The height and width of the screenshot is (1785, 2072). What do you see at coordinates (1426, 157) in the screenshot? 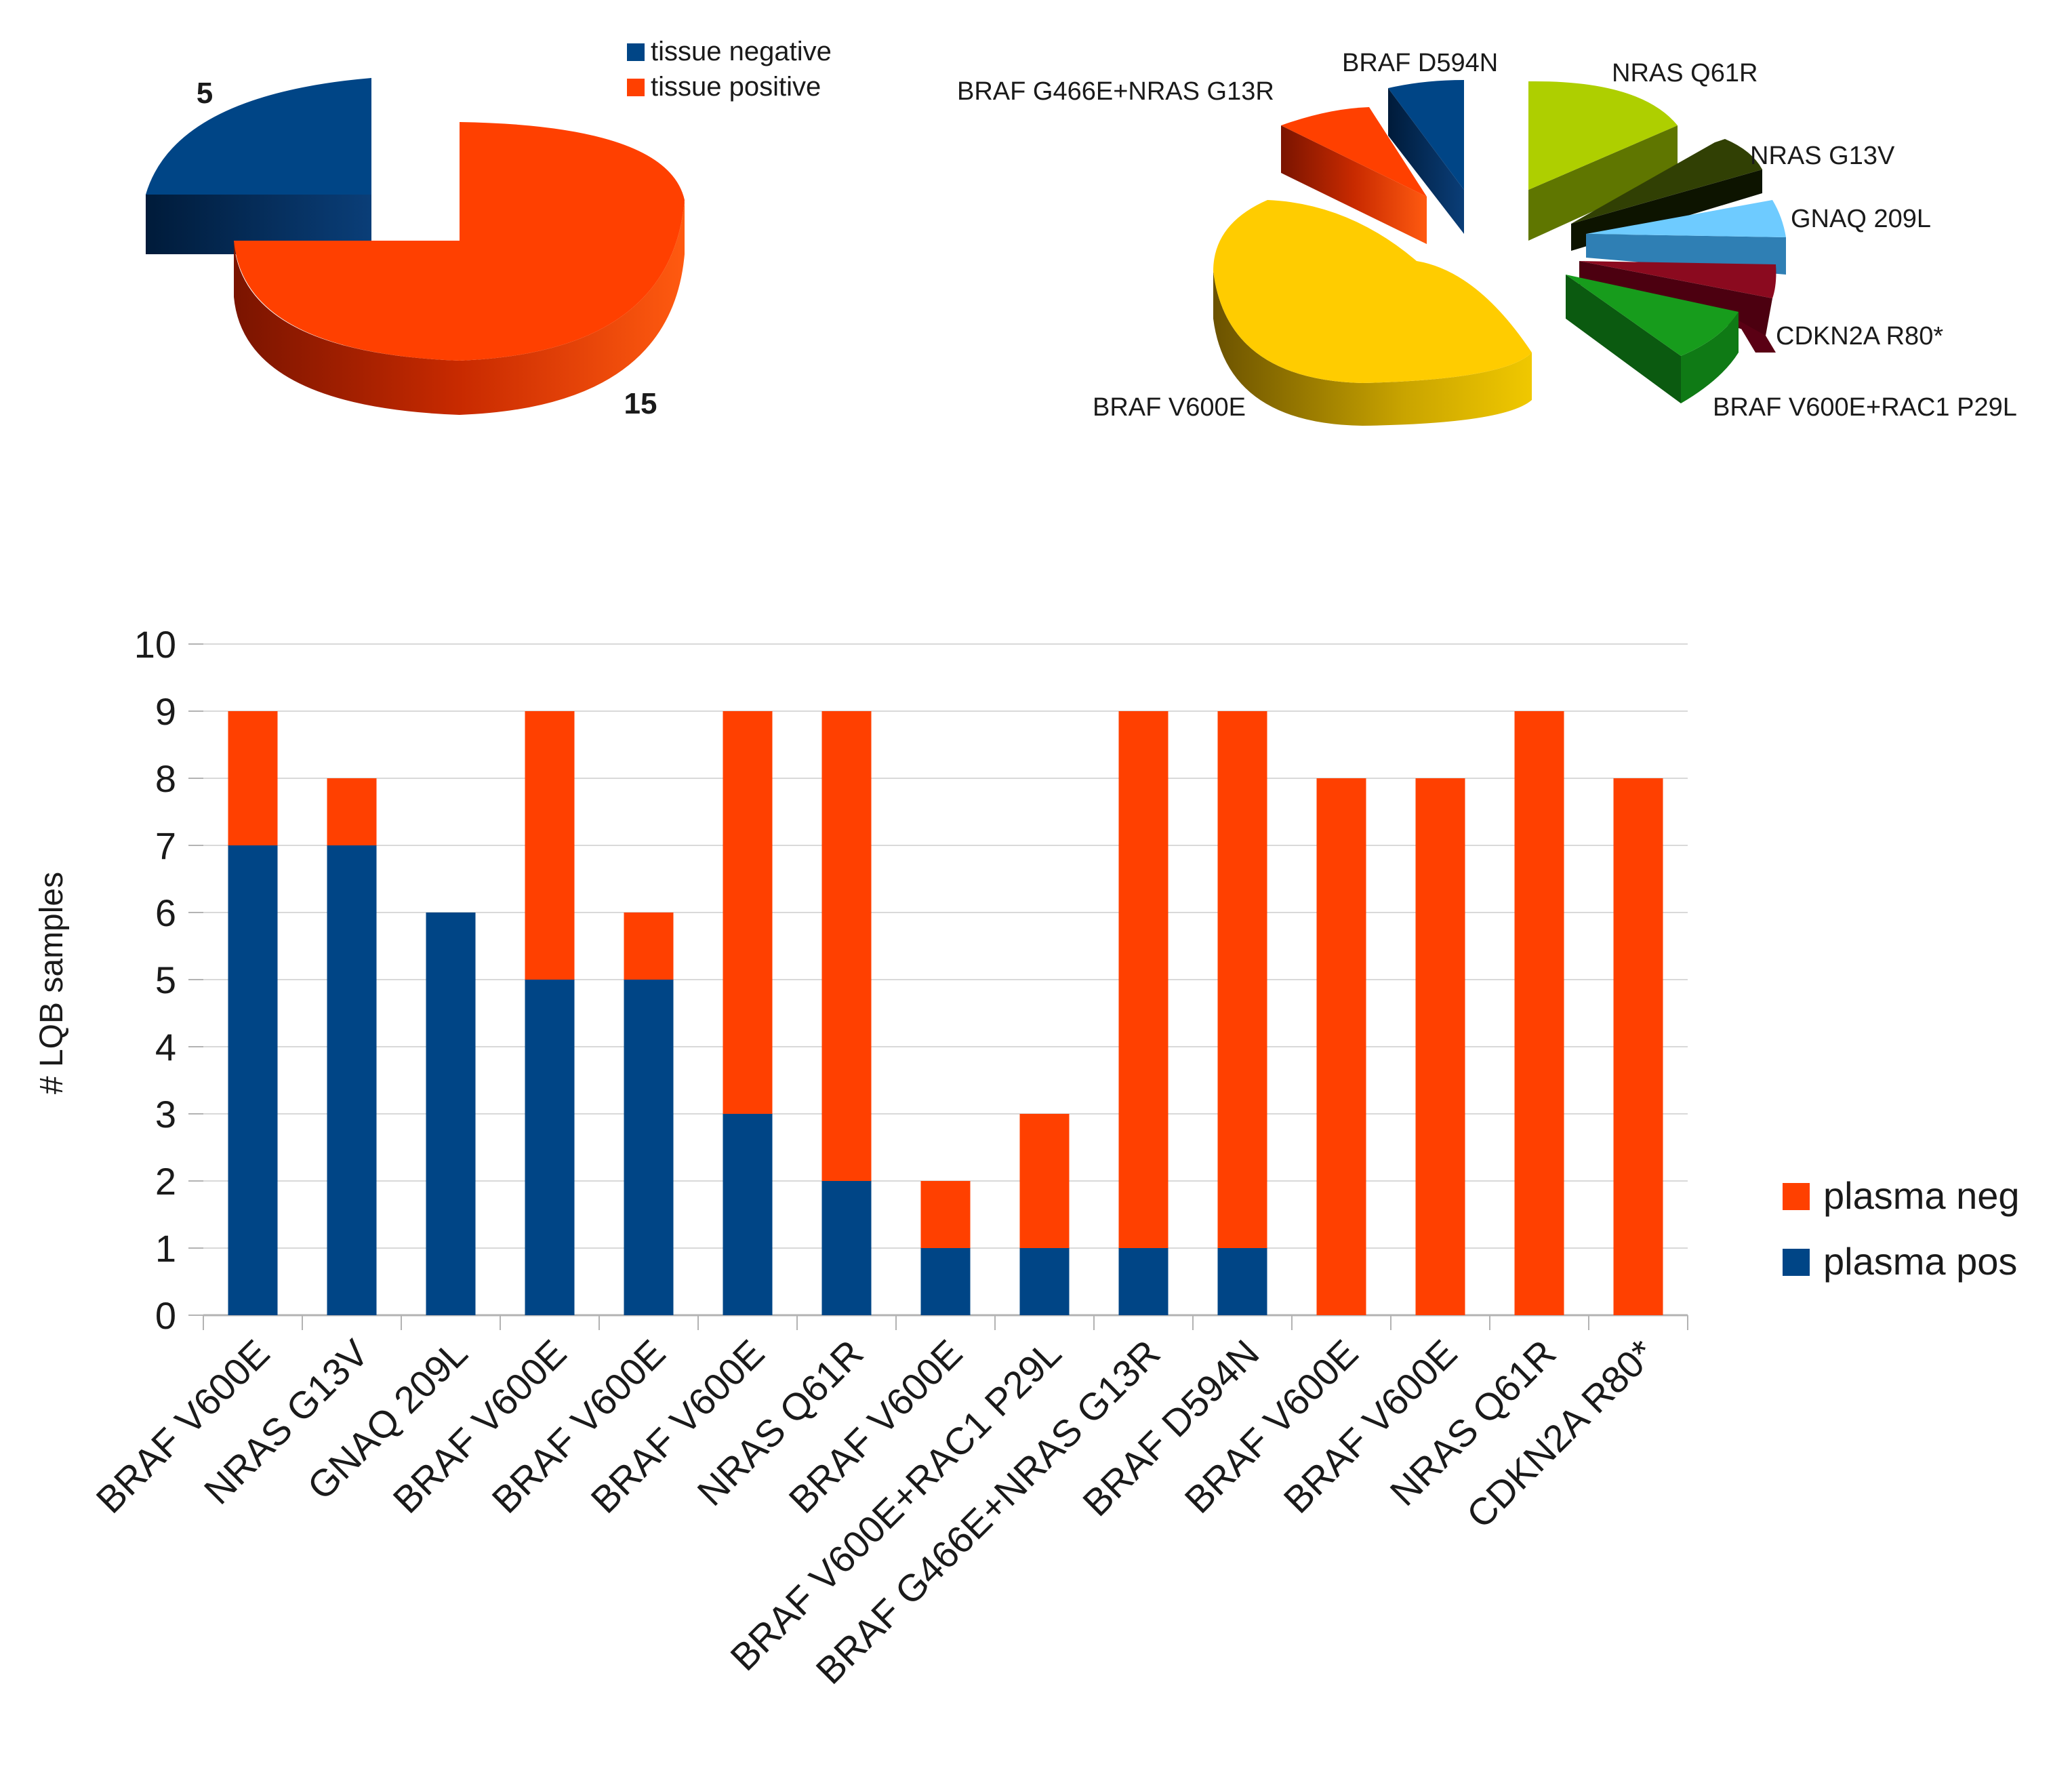
I see `pie-slice-braf-d594n` at bounding box center [1426, 157].